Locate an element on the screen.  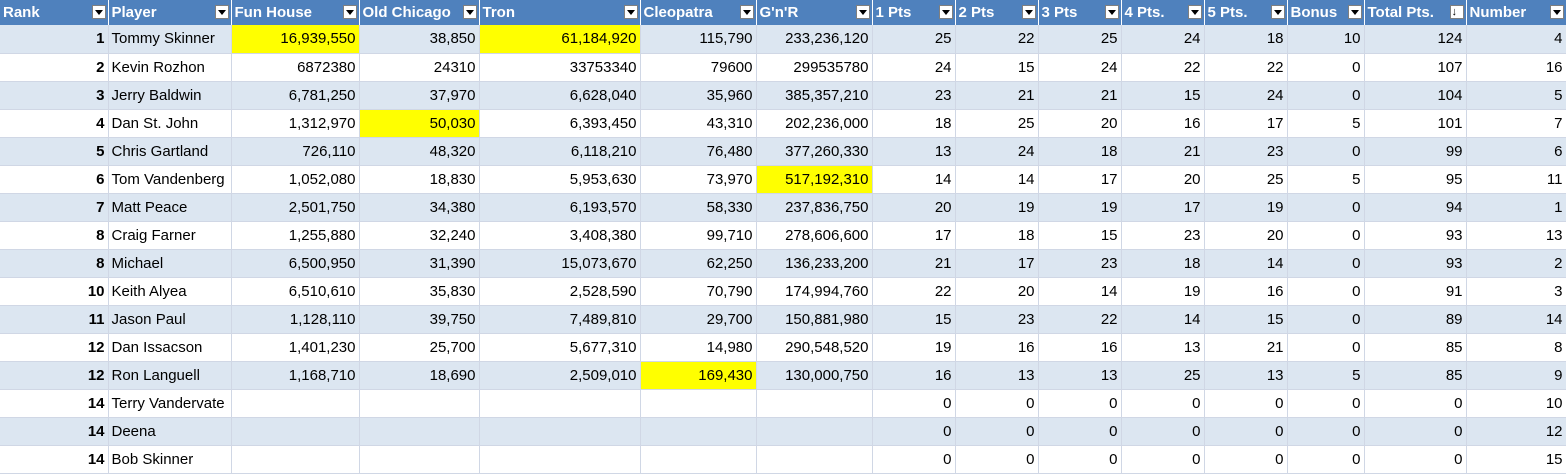
4-pts-cell: 21 is located at coordinates (1163, 151).